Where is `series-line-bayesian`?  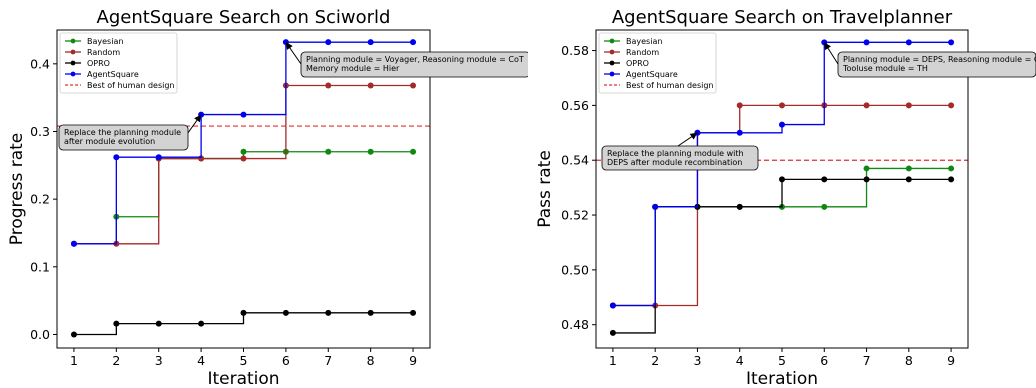 series-line-bayesian is located at coordinates (243, 198).